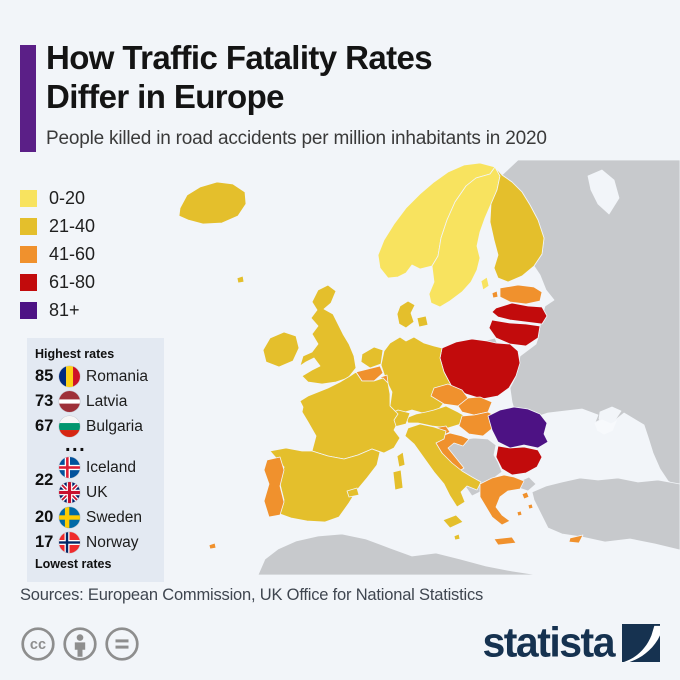 This screenshot has height=680, width=680. Describe the element at coordinates (111, 467) in the screenshot. I see `rate-country-label: Iceland` at that location.